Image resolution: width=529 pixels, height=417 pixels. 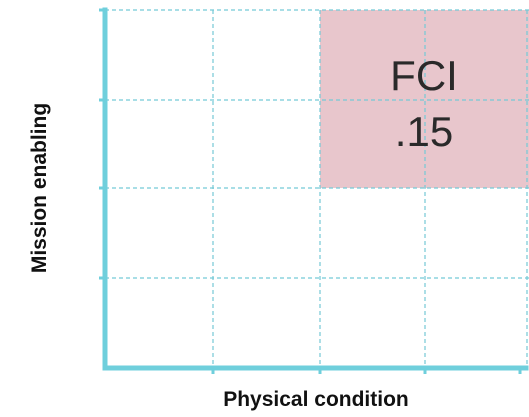 What do you see at coordinates (424, 131) in the screenshot?
I see `fci-value: .15` at bounding box center [424, 131].